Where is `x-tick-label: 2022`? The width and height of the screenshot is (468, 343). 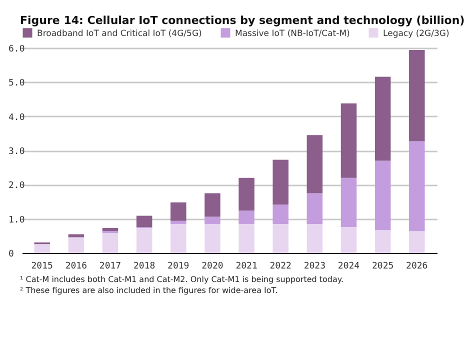 x-tick-label: 2022 is located at coordinates (281, 267).